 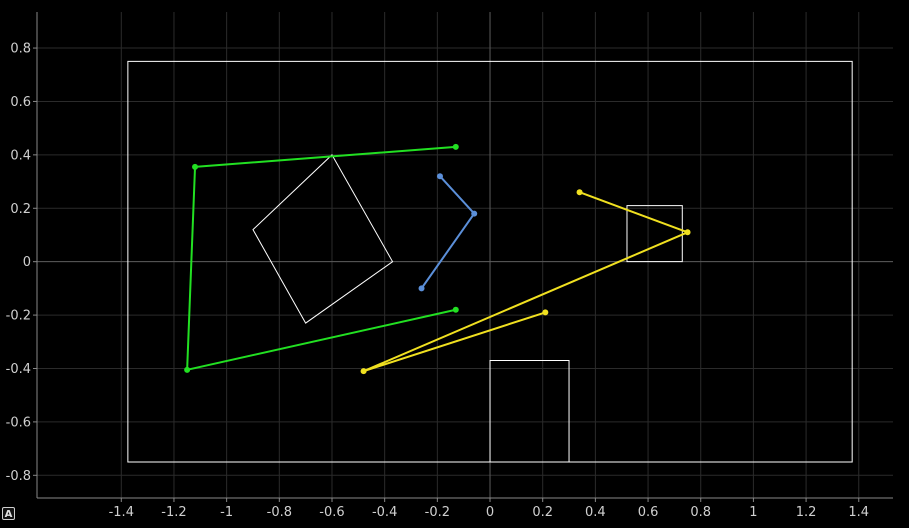 What do you see at coordinates (20, 155) in the screenshot?
I see `y-tick-label: 0.4` at bounding box center [20, 155].